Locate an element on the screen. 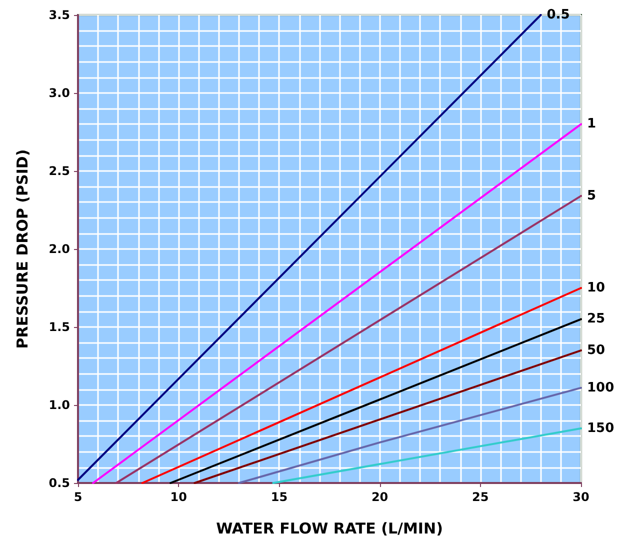 The image size is (626, 553). x-tick-label: 10 is located at coordinates (178, 497).